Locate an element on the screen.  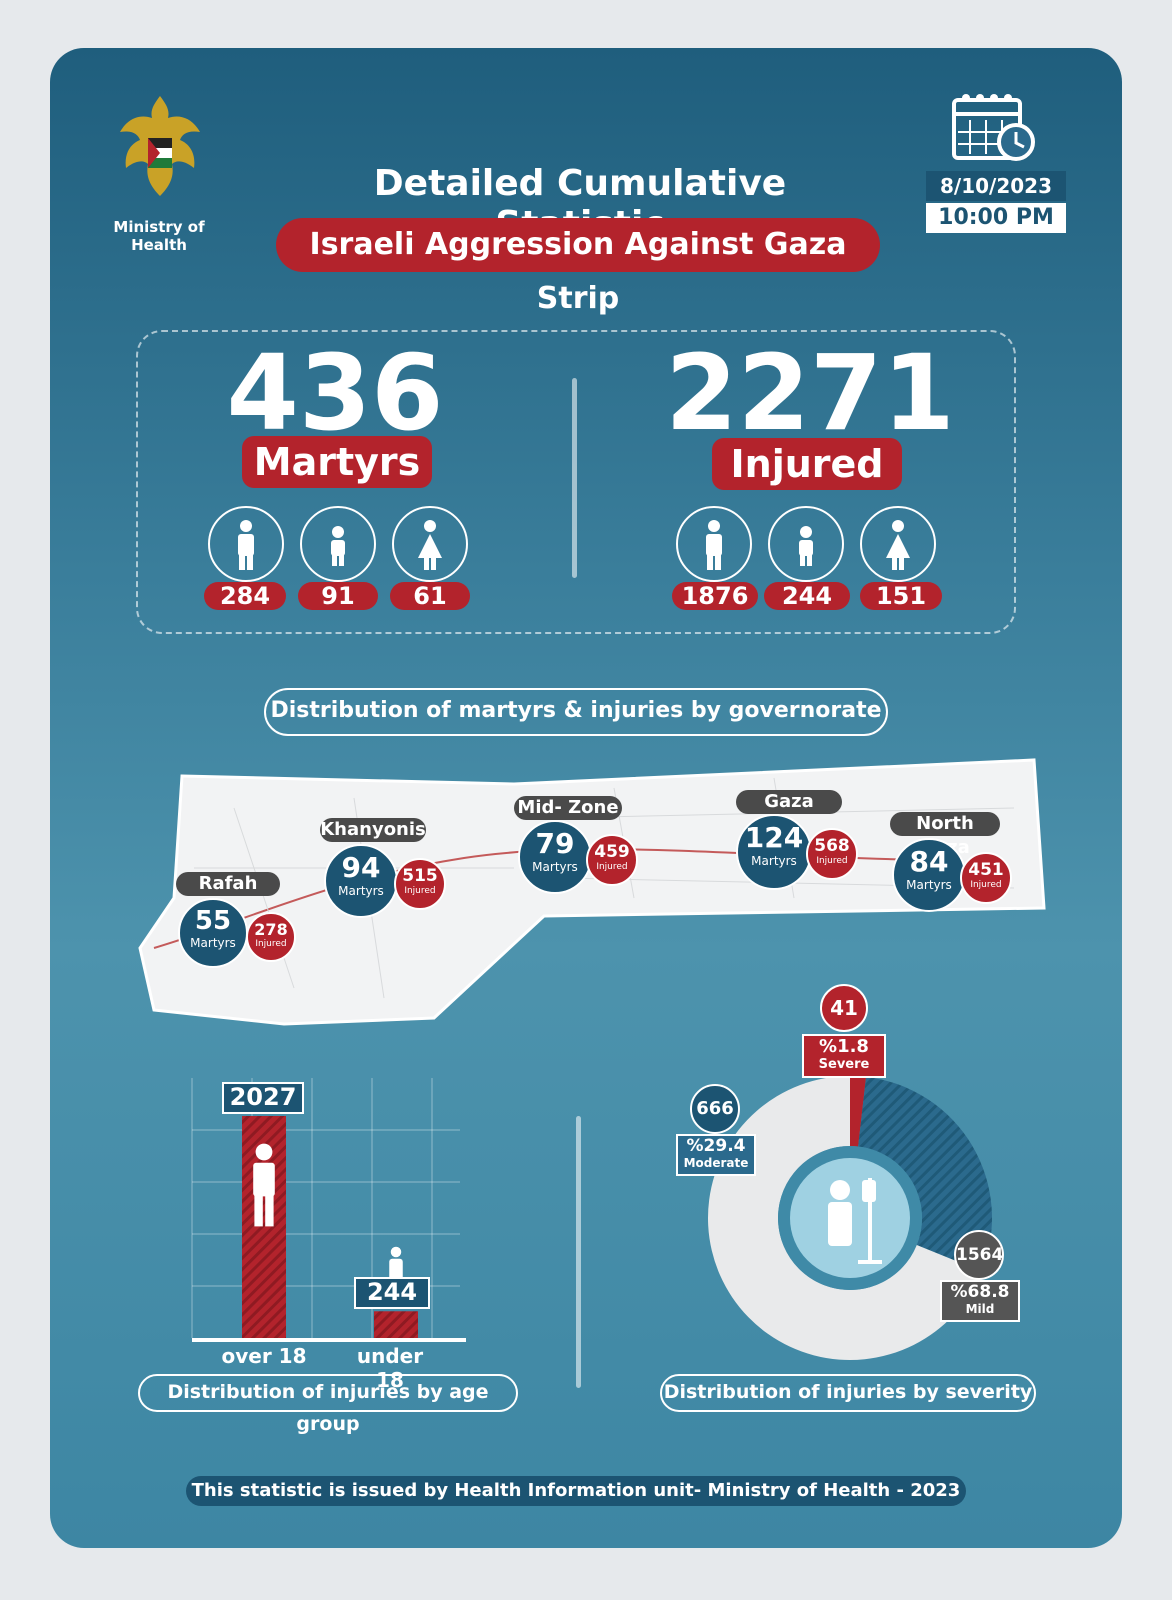
moderate-tag: %29.4 Moderate is located at coordinates (716, 1155).